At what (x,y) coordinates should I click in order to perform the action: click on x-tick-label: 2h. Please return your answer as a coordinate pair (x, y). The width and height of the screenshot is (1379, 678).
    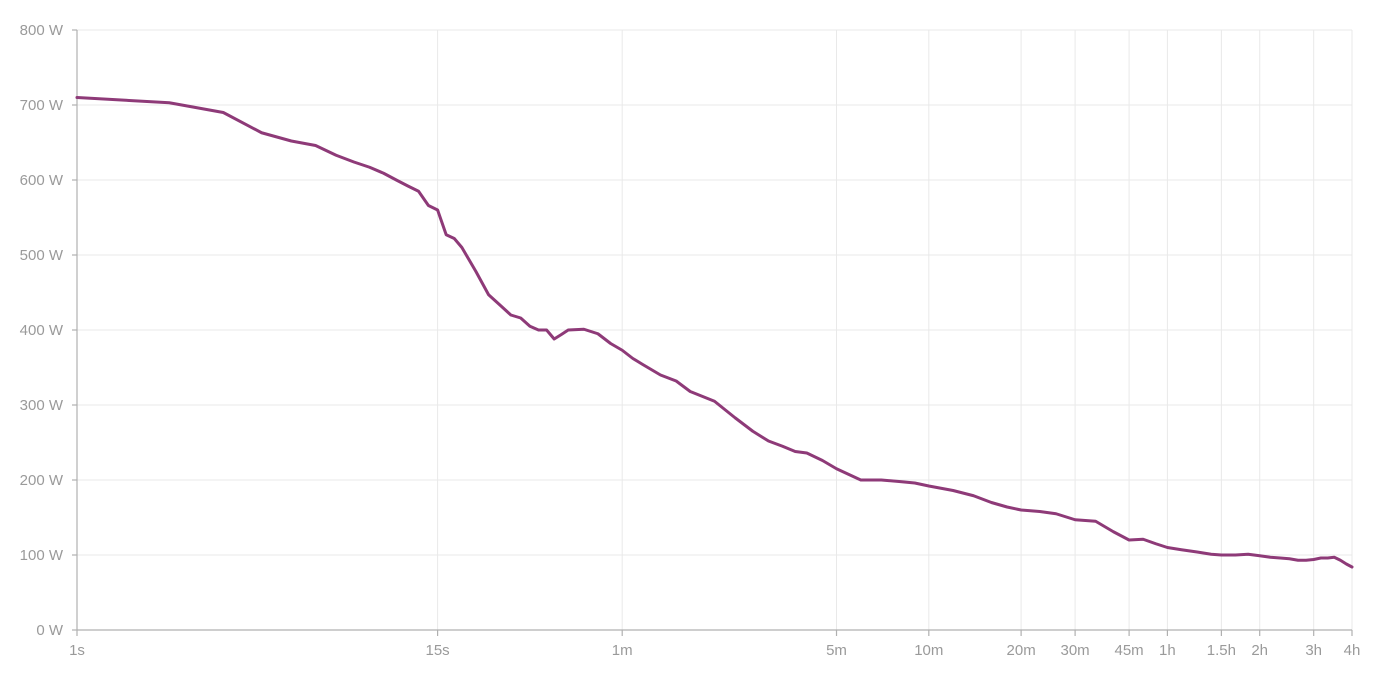
    Looking at the image, I should click on (1259, 650).